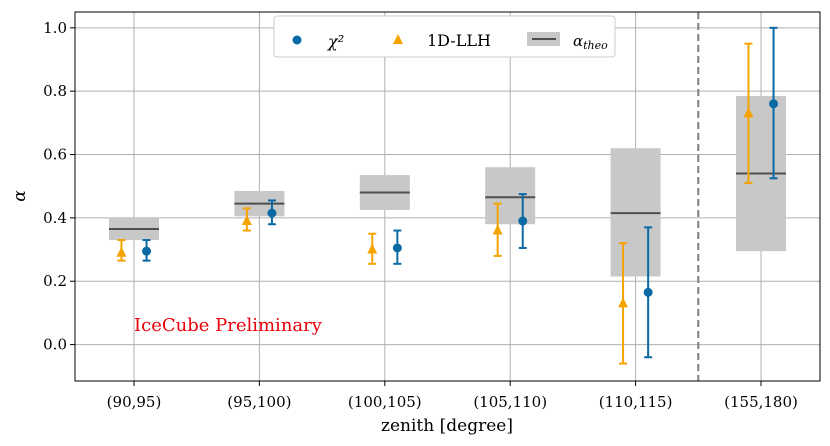 The height and width of the screenshot is (446, 830). What do you see at coordinates (318, 41) in the screenshot?
I see `legend-entry-chi2: χ²` at bounding box center [318, 41].